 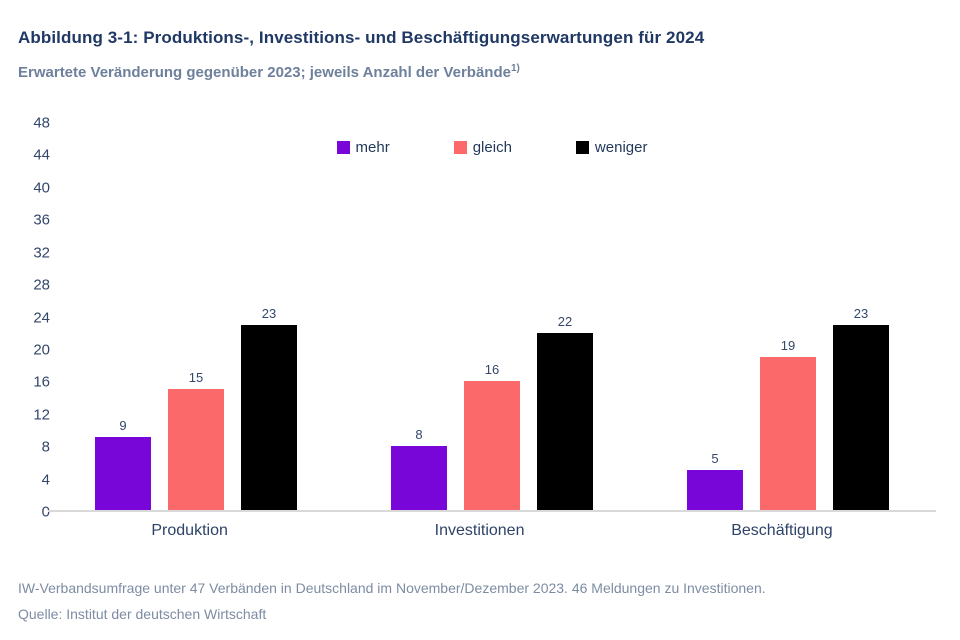 What do you see at coordinates (41, 350) in the screenshot?
I see `y-tick-label: 20` at bounding box center [41, 350].